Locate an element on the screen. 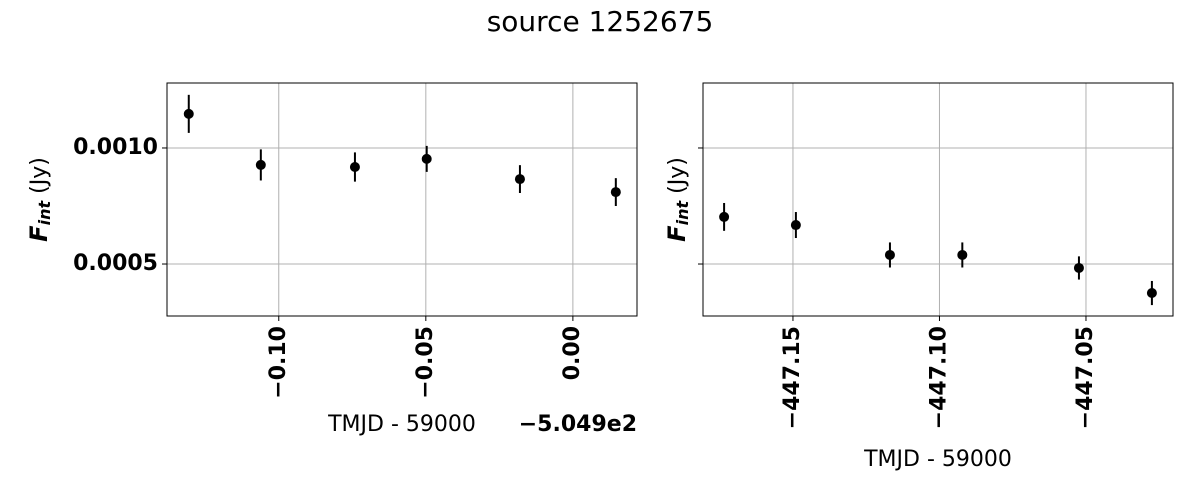 The height and width of the screenshot is (500, 1200). x-offset-label: −5.049e2 is located at coordinates (578, 424).